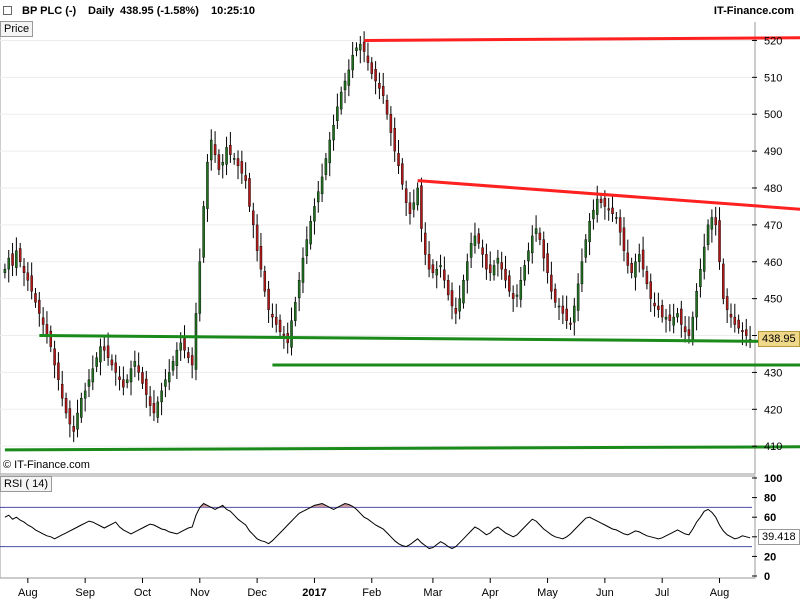  Describe the element at coordinates (770, 557) in the screenshot. I see `rsi-y-tick-label: 20` at that location.